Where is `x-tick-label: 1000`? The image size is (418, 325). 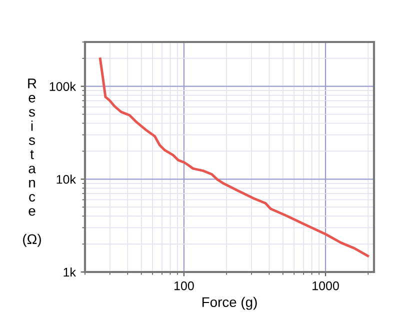
x-tick-label: 1000 is located at coordinates (325, 285).